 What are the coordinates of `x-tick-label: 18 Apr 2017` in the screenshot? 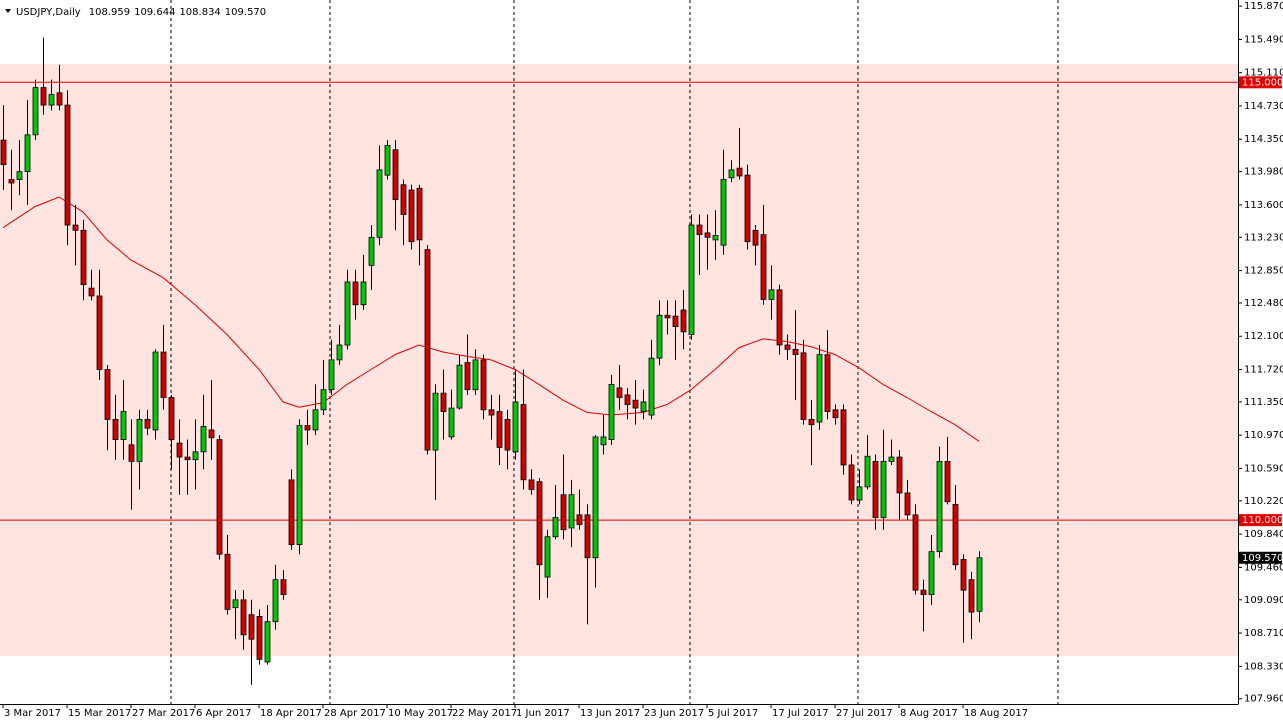 It's located at (291, 713).